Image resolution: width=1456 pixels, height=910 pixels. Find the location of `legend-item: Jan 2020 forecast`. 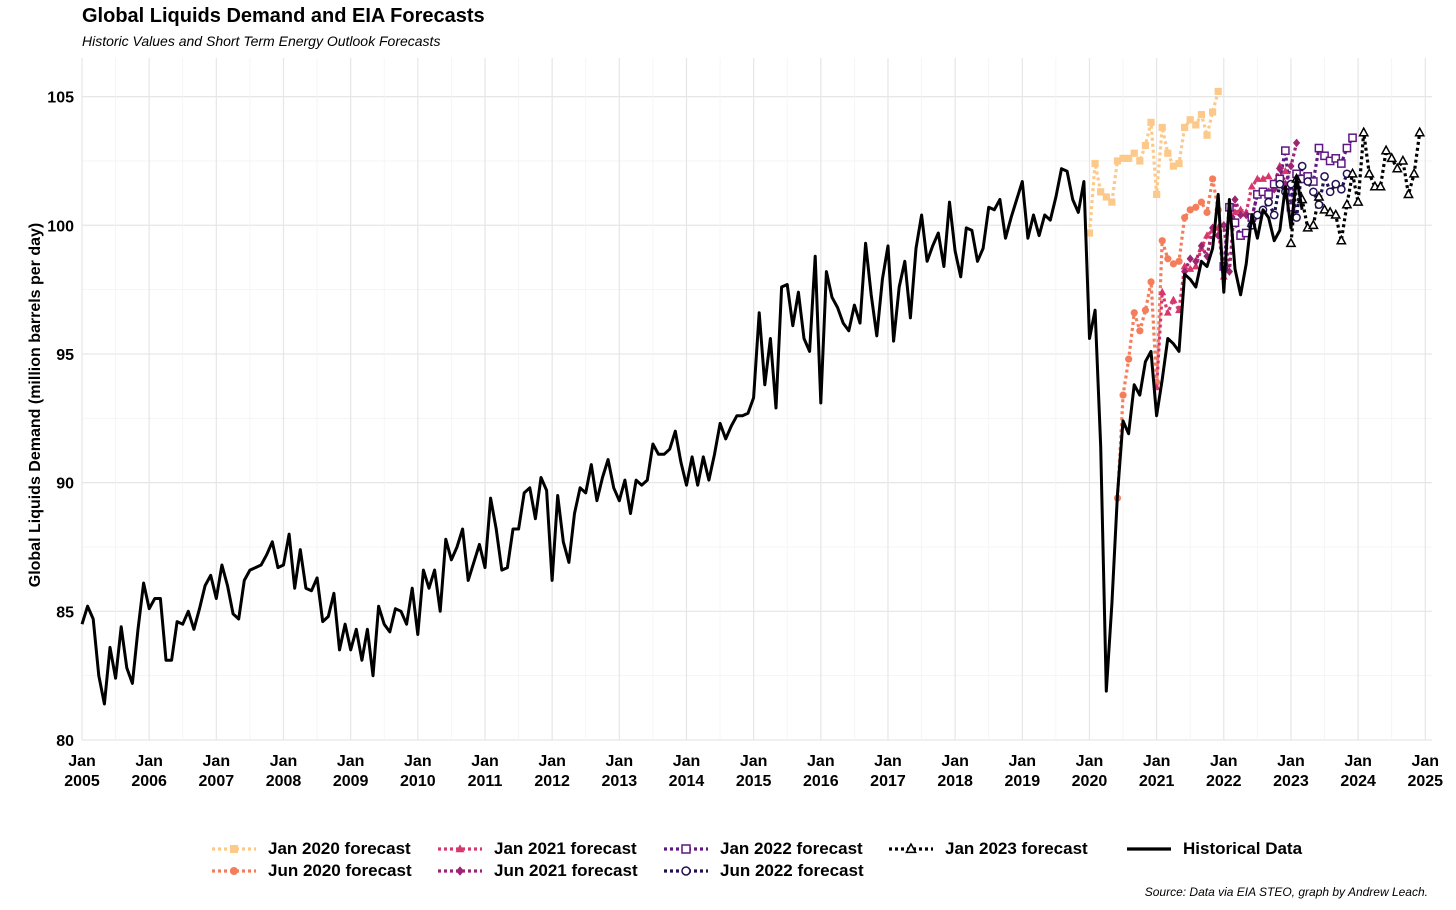

legend-item: Jan 2020 forecast is located at coordinates (310, 849).